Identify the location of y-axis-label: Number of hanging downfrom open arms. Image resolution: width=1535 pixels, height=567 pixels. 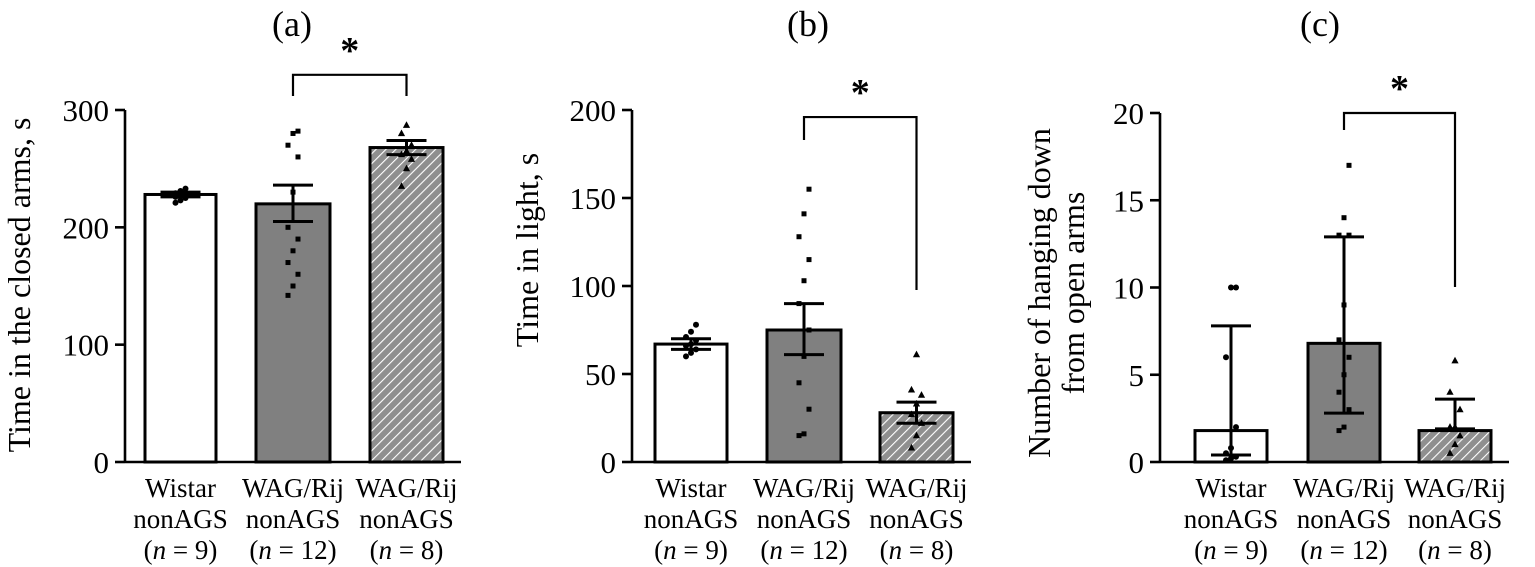
(1056, 293).